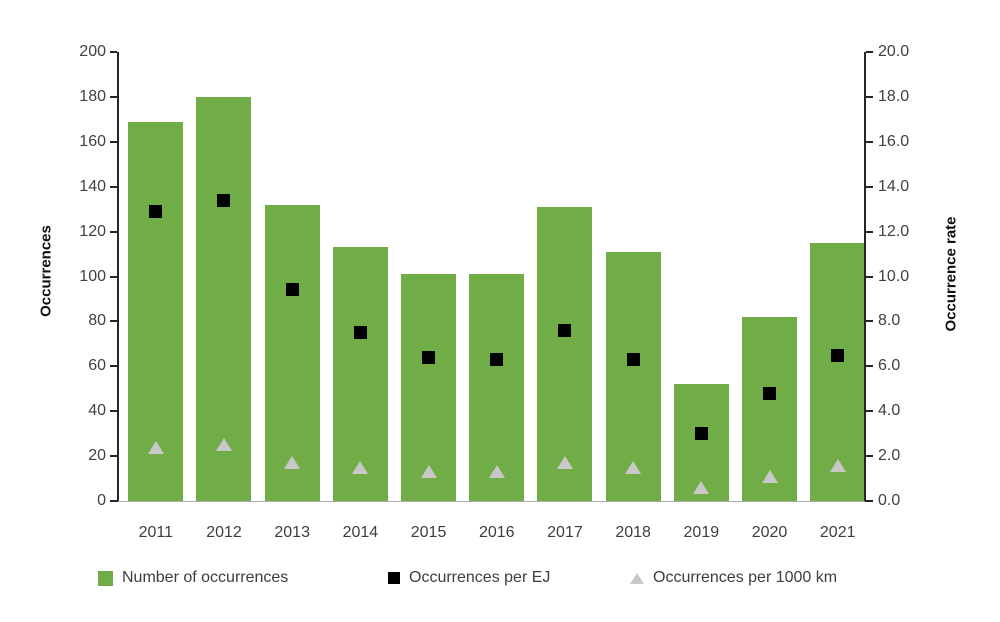  Describe the element at coordinates (155, 447) in the screenshot. I see `triangle-marker-2011` at that location.